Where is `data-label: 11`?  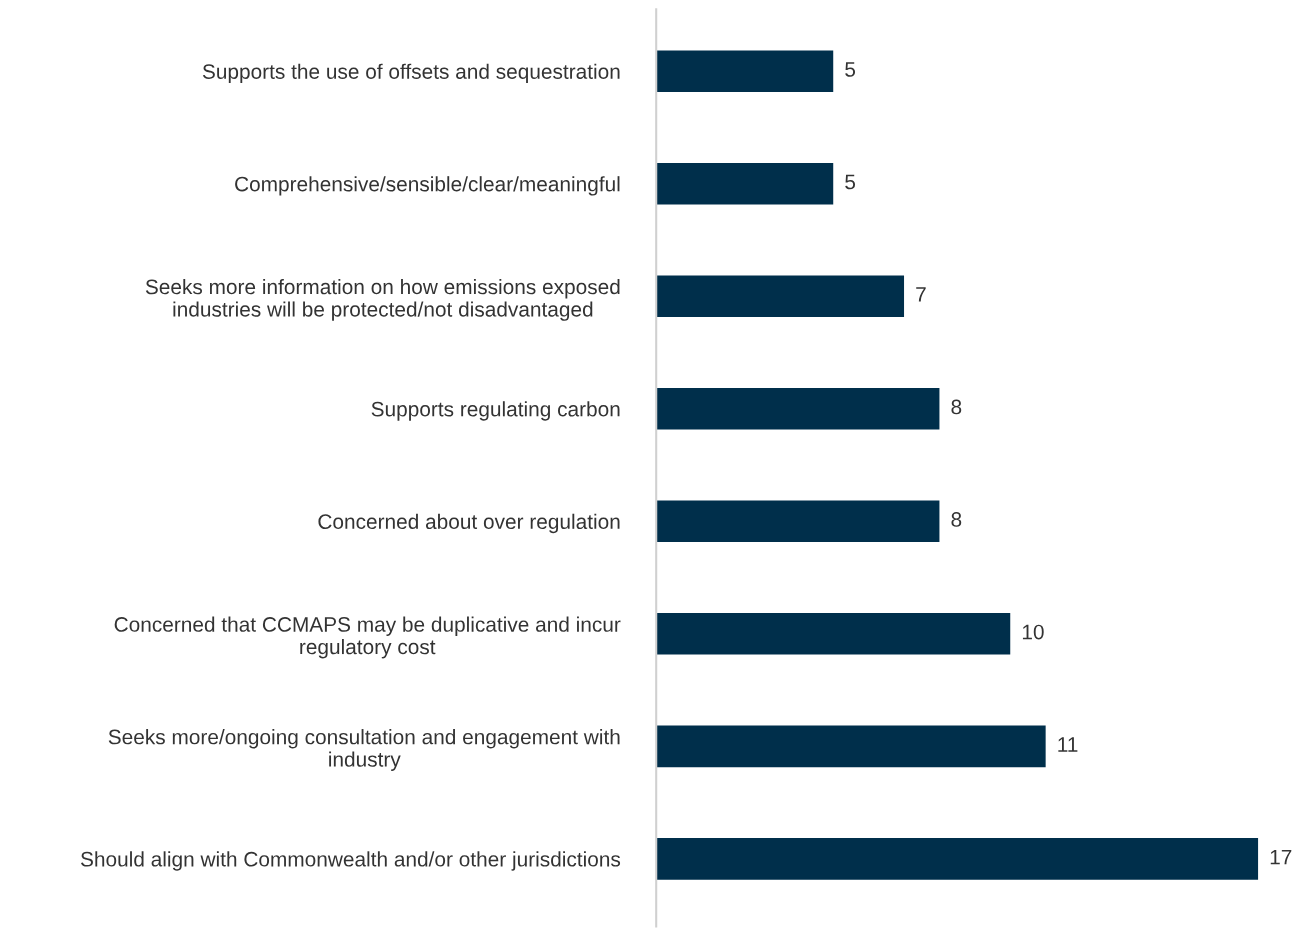 data-label: 11 is located at coordinates (1068, 744).